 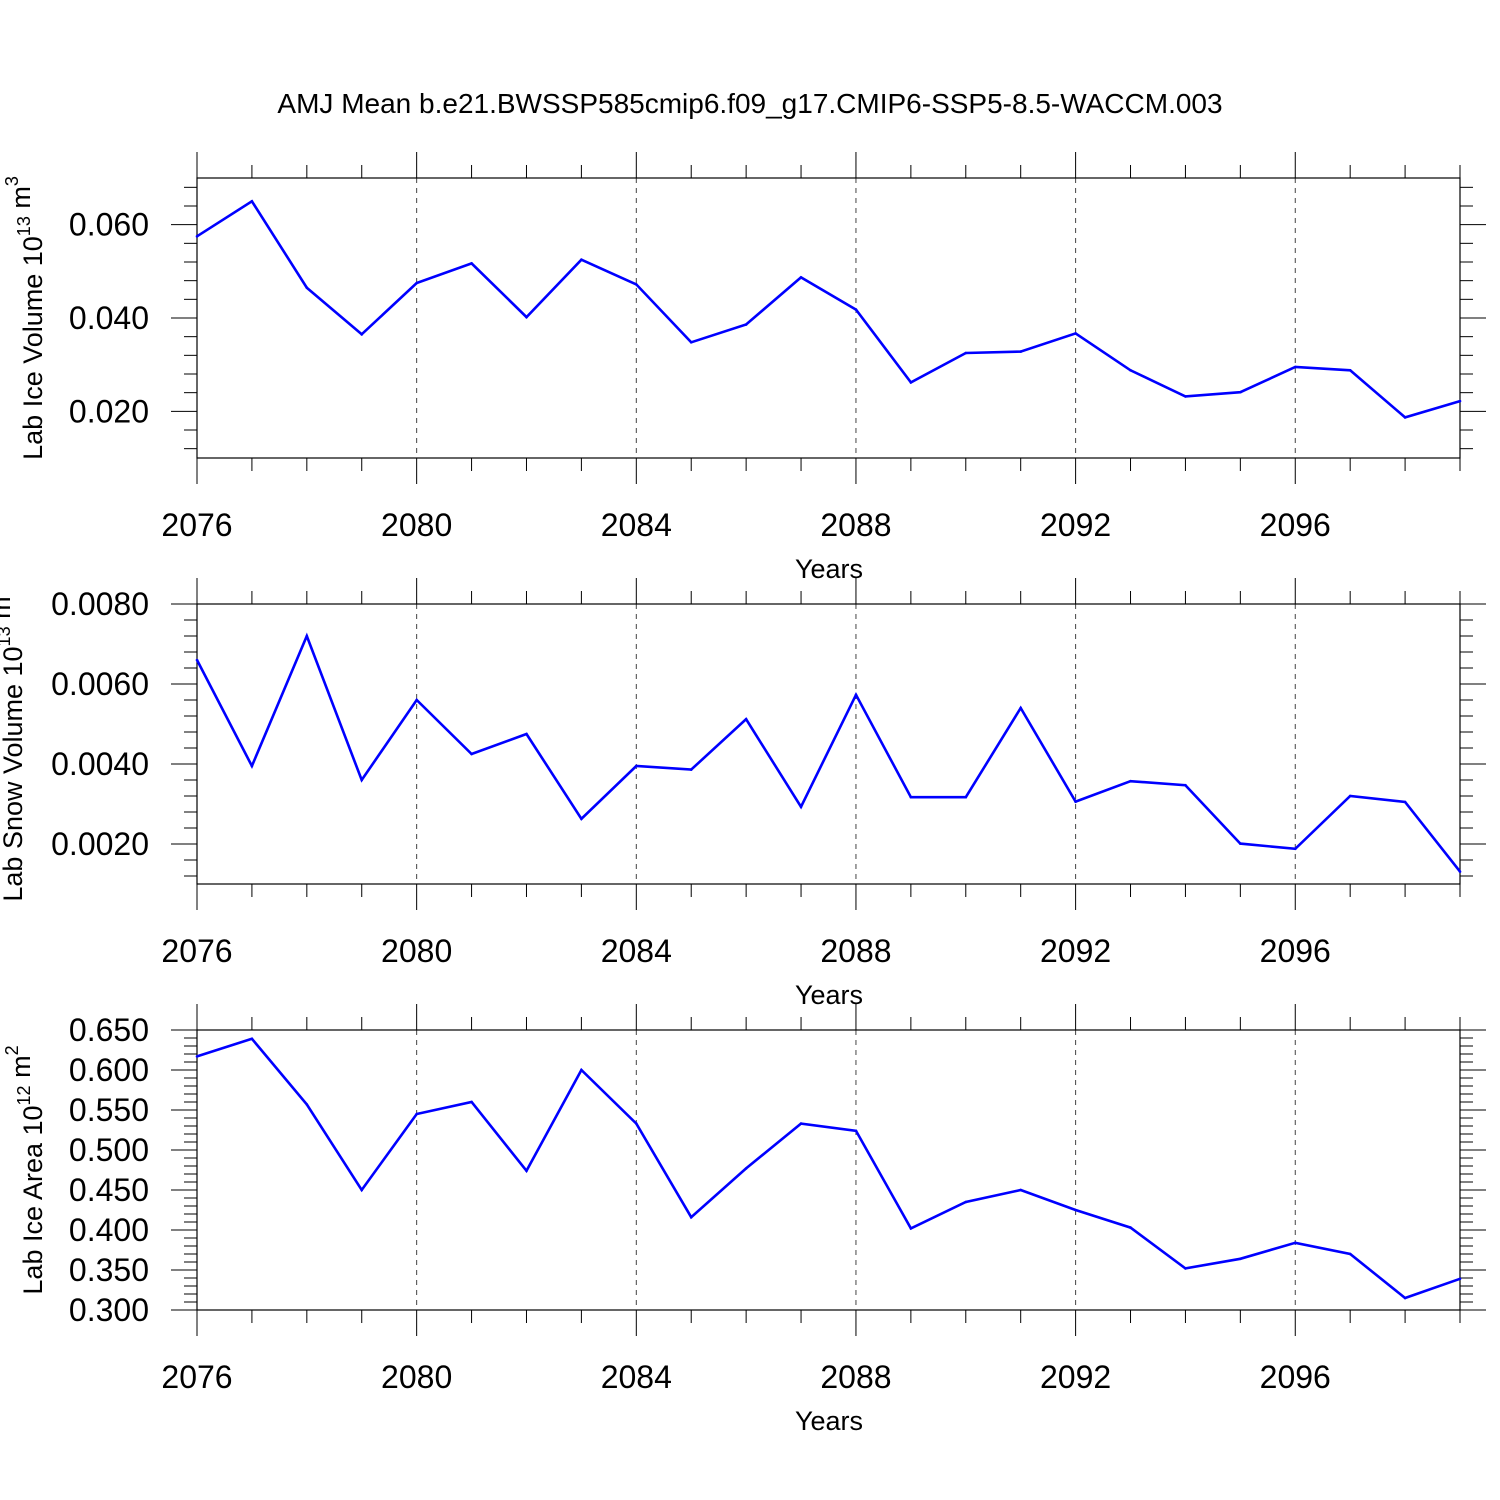 I want to click on y-axis-label: Lab Ice Area 1012 m2, so click(x=25, y=1169).